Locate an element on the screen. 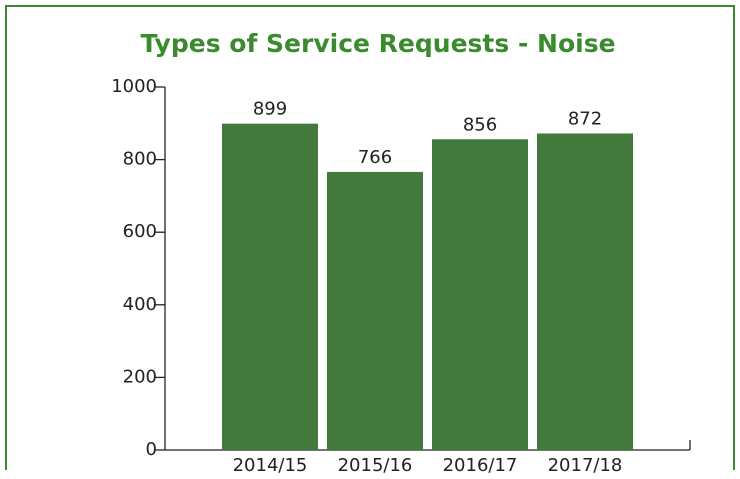 The width and height of the screenshot is (740, 479). y-tick-label: 400 is located at coordinates (140, 304).